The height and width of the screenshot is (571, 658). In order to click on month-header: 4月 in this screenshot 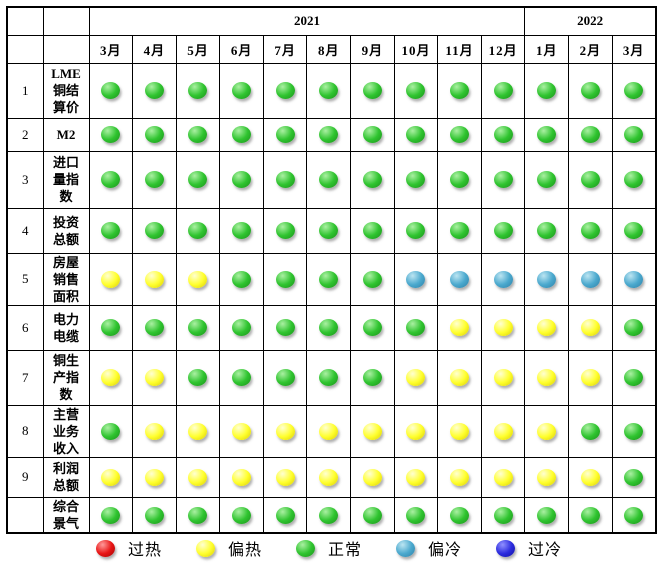, I will do `click(154, 49)`.